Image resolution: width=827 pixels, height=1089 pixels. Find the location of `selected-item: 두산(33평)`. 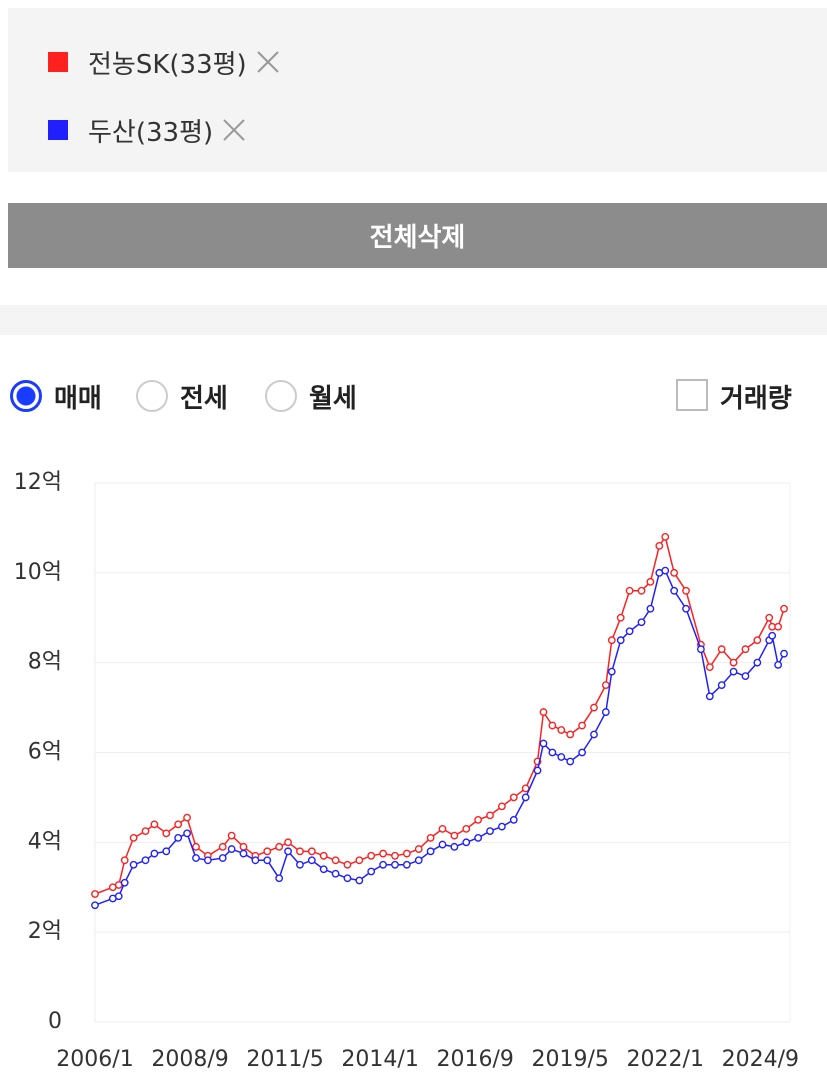

selected-item: 두산(33평) is located at coordinates (147, 130).